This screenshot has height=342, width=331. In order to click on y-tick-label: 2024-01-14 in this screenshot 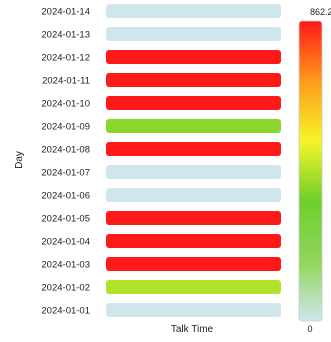, I will do `click(65, 12)`.